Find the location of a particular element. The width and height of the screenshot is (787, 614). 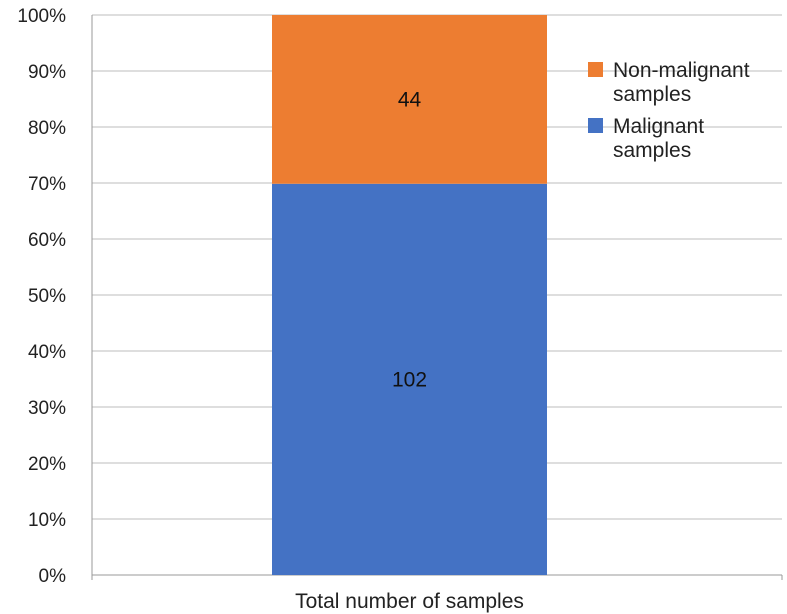

legend-label-line: Malignant is located at coordinates (658, 126).